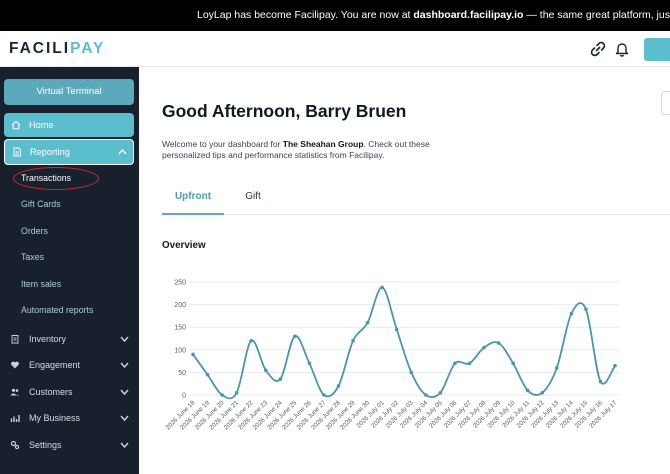 The width and height of the screenshot is (670, 474). What do you see at coordinates (15, 365) in the screenshot?
I see `heart-icon` at bounding box center [15, 365].